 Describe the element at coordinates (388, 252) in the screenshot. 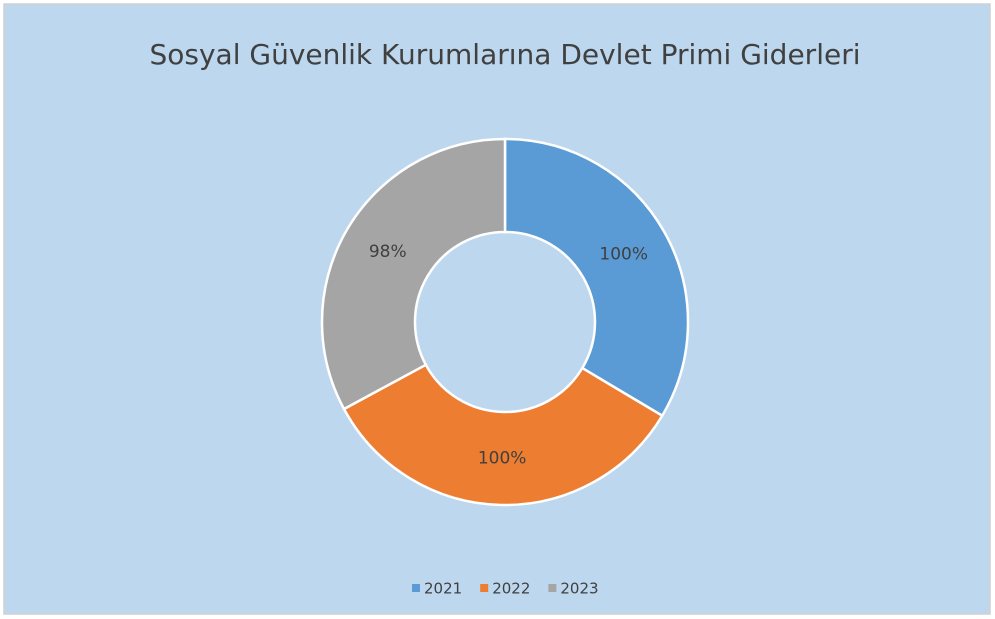

I see `data-label: 98%` at that location.